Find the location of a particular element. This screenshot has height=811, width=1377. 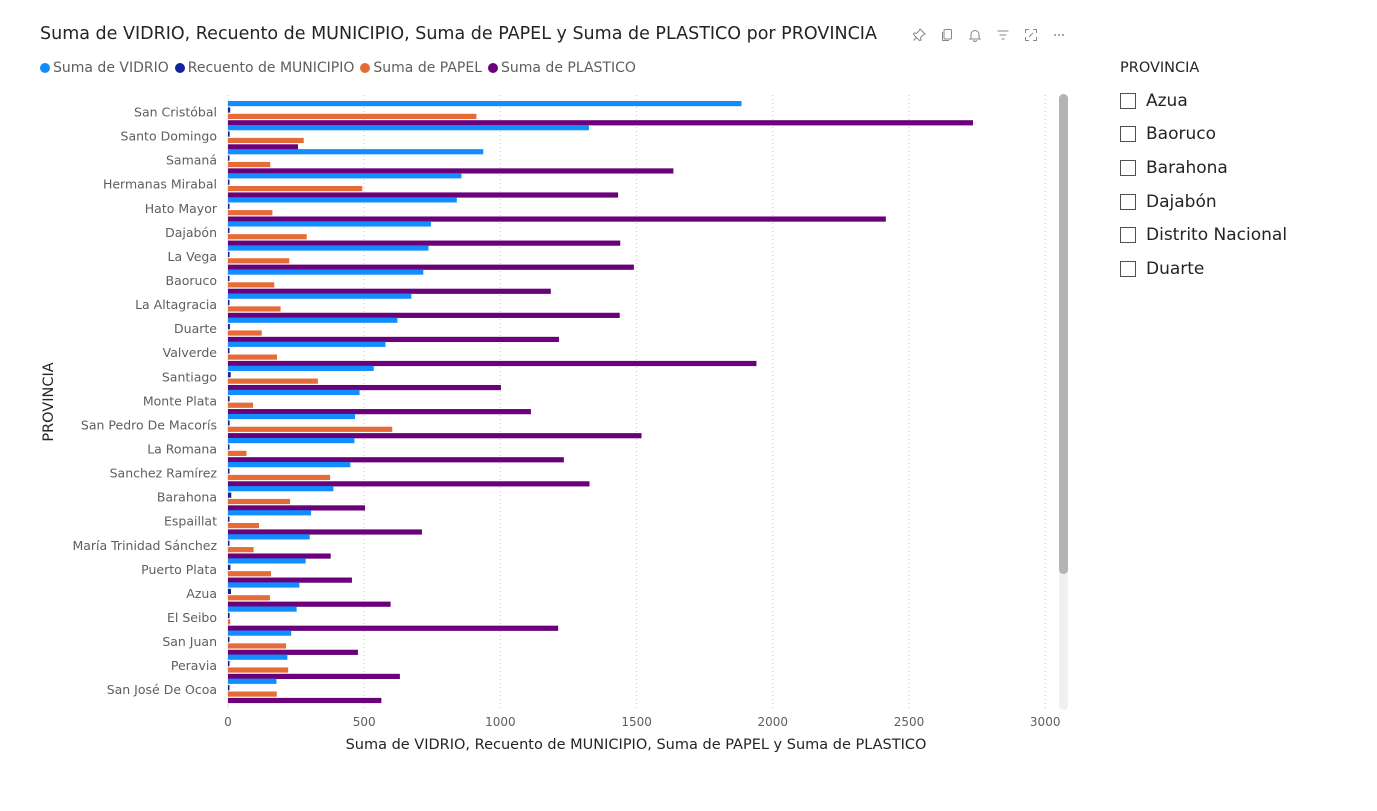

legend-item-municipio: Recuento de MUNICIPIO is located at coordinates (264, 68).